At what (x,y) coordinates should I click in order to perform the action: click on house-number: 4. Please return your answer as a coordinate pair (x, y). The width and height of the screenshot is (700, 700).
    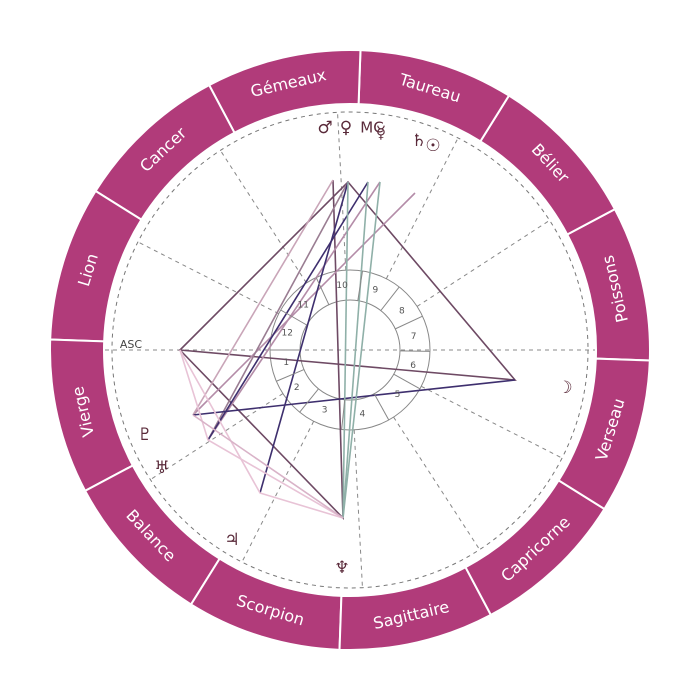
    Looking at the image, I should click on (363, 414).